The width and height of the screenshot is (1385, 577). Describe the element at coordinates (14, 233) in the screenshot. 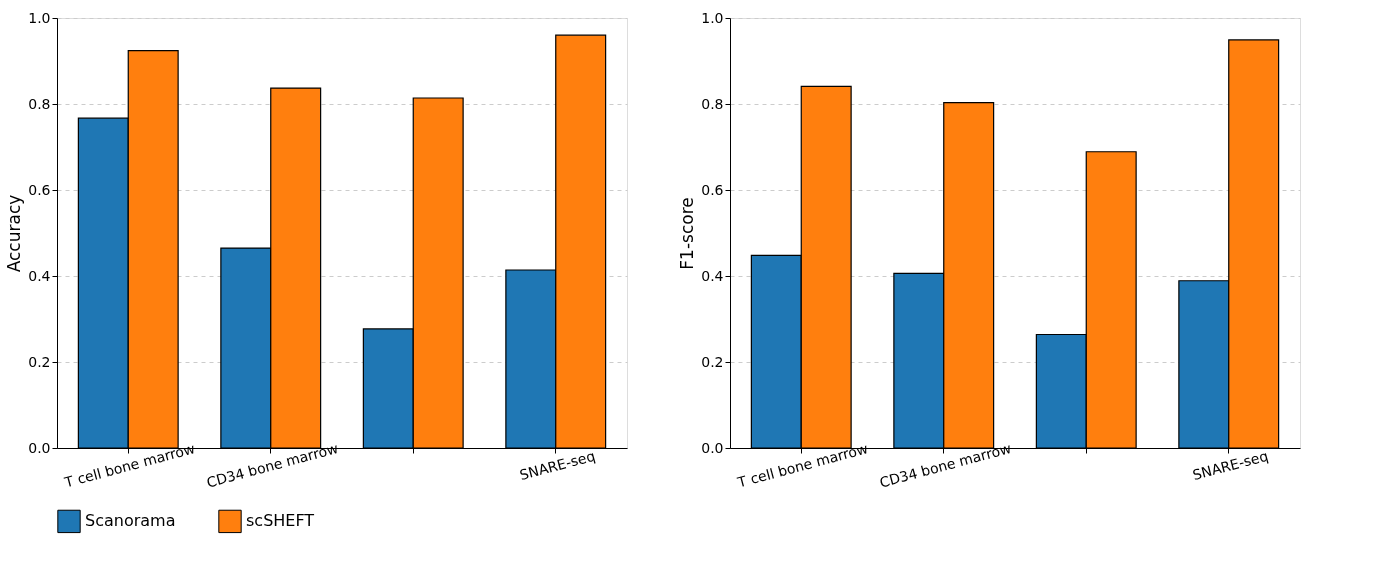

I see `y-axis-title: Accuracy` at that location.